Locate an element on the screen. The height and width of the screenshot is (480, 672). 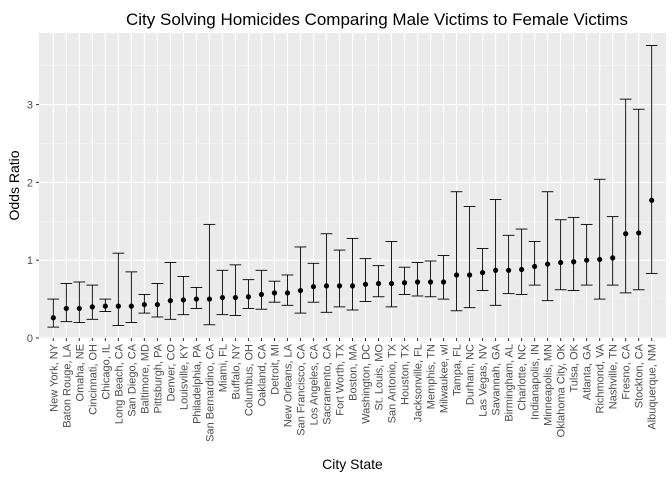
x-tick-label: Milwaukee, wI is located at coordinates (445, 378).